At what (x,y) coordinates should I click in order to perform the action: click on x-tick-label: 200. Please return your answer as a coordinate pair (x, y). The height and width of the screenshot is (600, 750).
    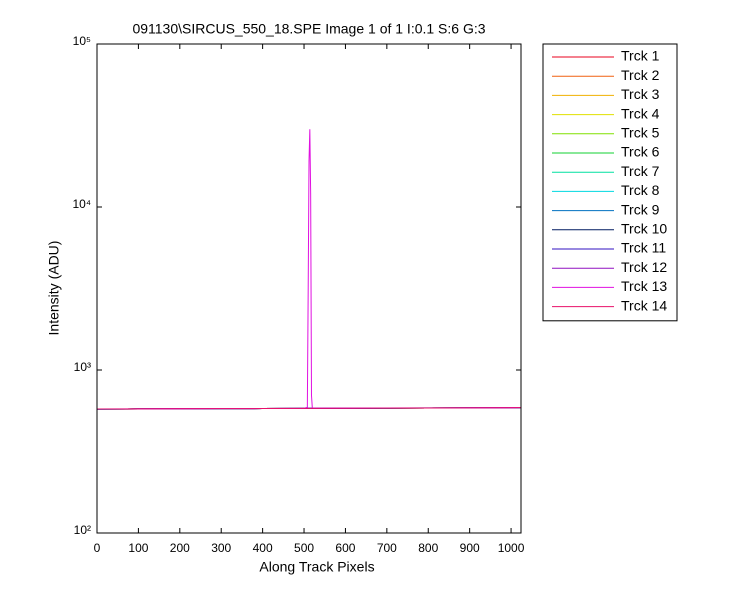
    Looking at the image, I should click on (180, 548).